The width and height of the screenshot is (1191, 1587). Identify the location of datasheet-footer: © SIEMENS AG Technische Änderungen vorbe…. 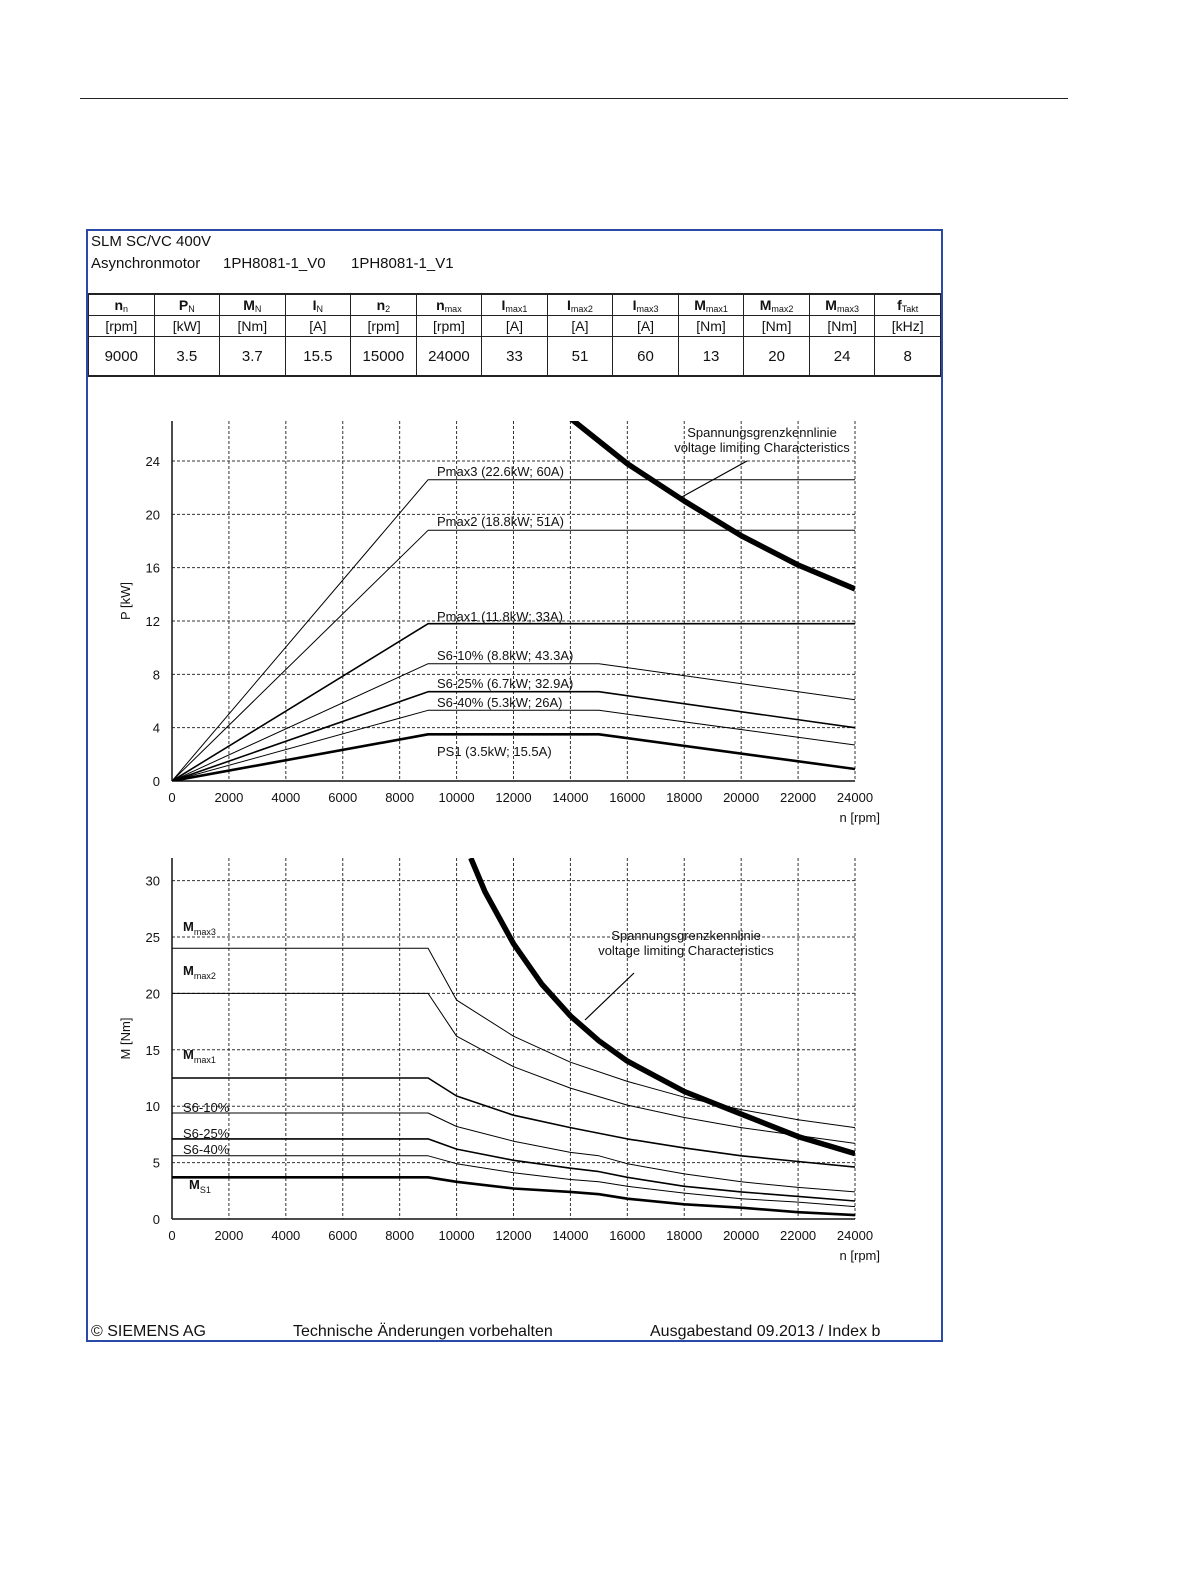
(514, 1333).